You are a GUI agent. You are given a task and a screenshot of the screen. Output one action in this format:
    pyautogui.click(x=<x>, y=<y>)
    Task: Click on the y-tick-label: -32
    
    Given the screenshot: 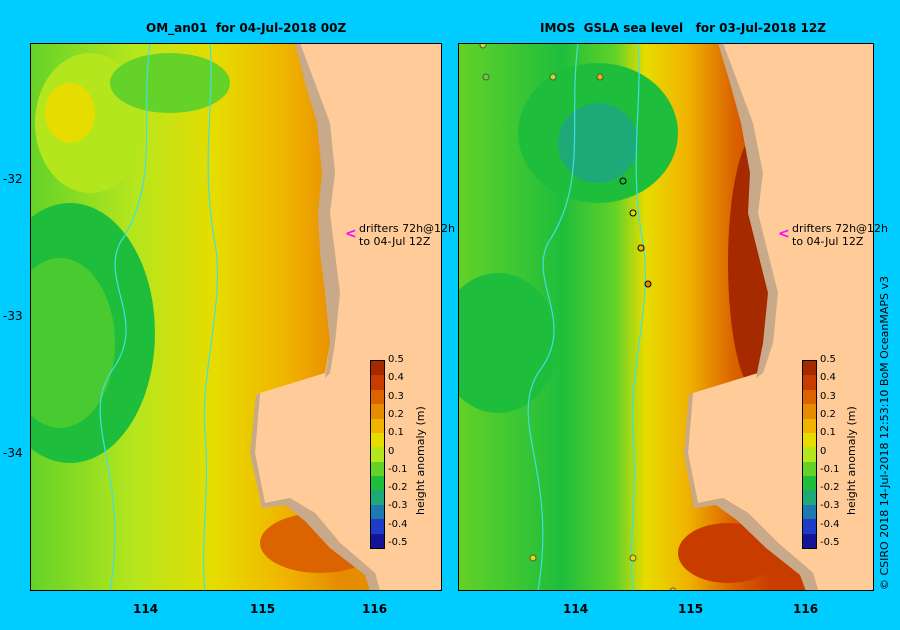 What is the action you would take?
    pyautogui.click(x=13, y=179)
    